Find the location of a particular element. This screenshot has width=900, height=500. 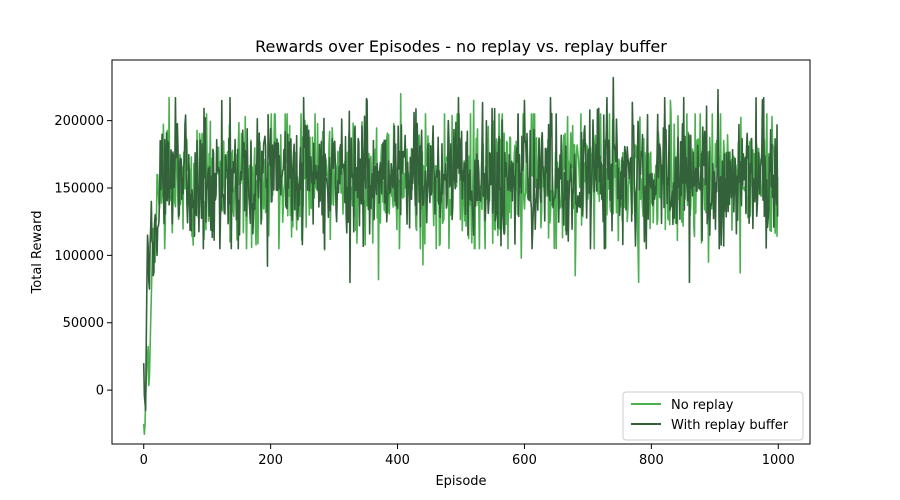

y-tick-label: 0 is located at coordinates (100, 391).